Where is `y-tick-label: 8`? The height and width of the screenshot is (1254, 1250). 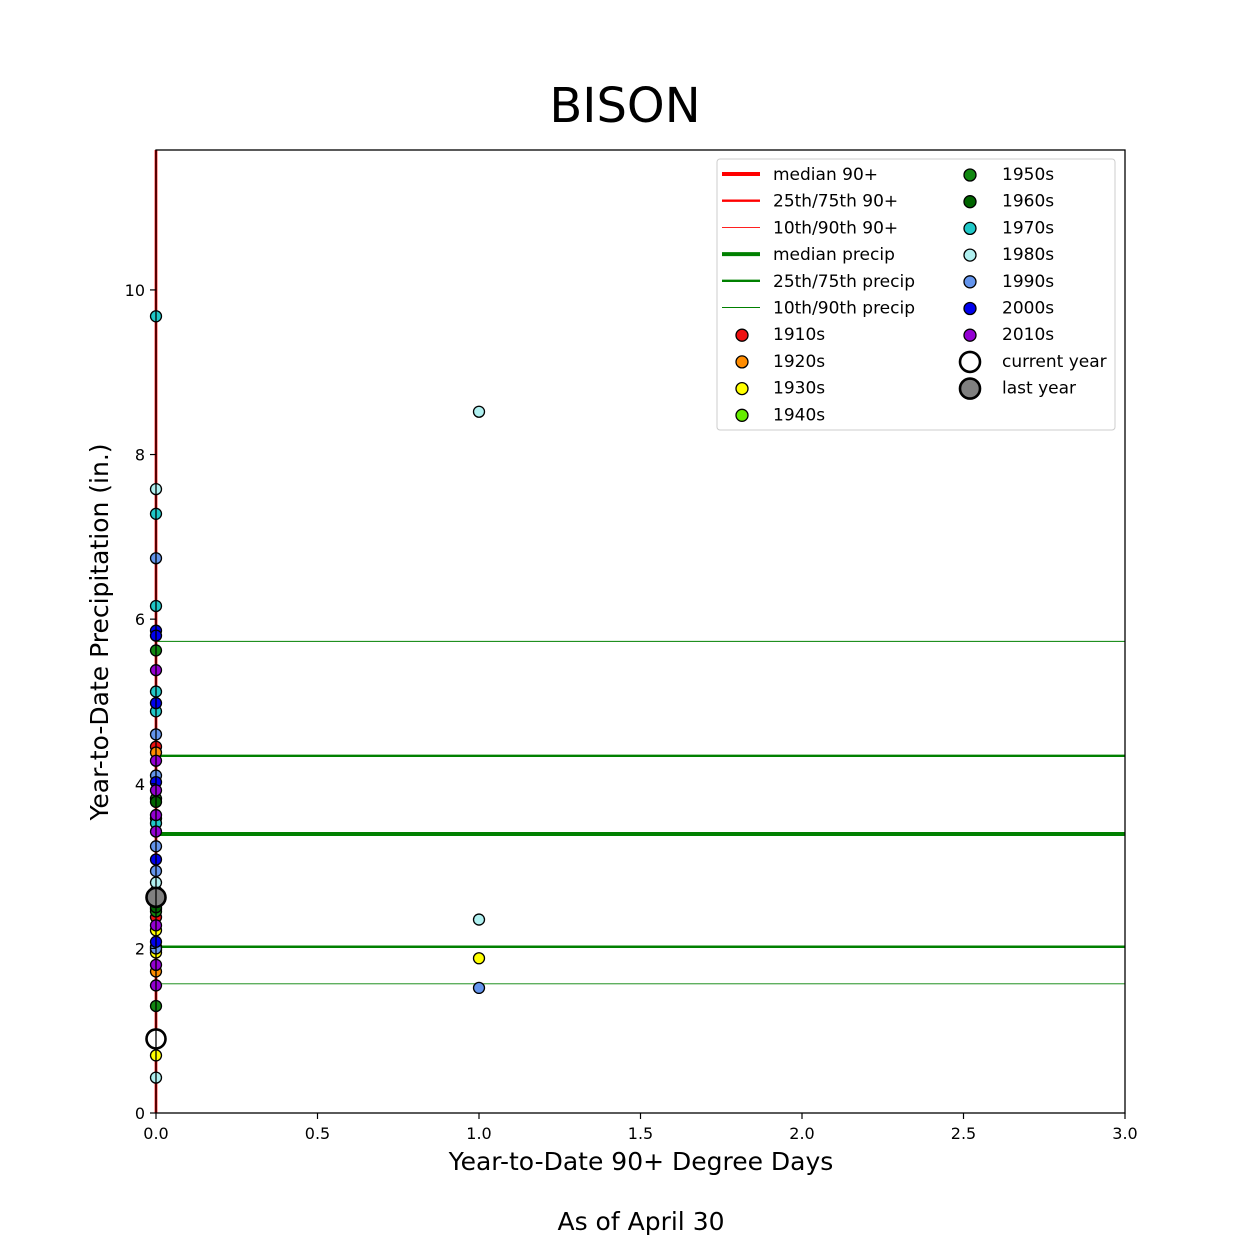
y-tick-label: 8 is located at coordinates (140, 455).